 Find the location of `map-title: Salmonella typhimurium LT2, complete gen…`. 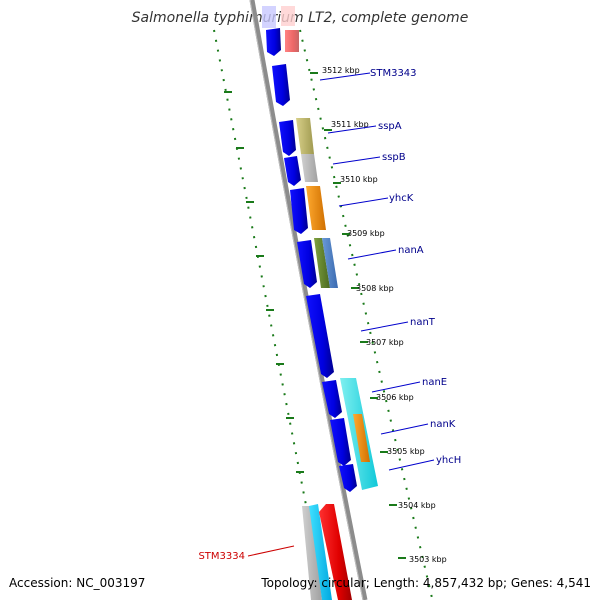

map-title: Salmonella typhimurium LT2, complete gen… is located at coordinates (300, 18).